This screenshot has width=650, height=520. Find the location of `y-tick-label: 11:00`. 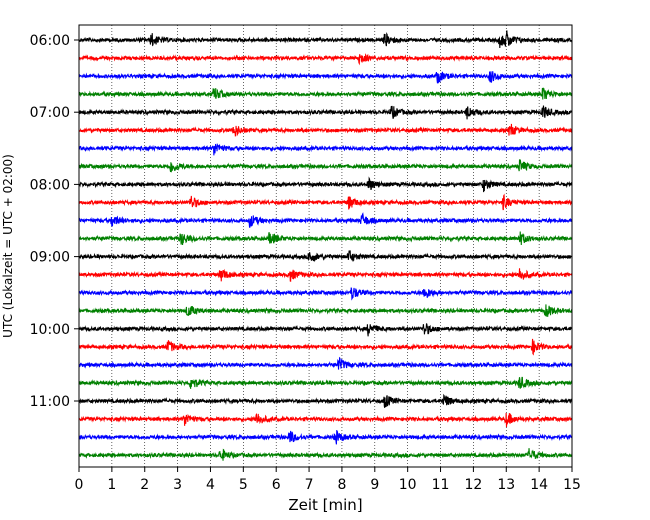

y-tick-label: 11:00 is located at coordinates (50, 402).